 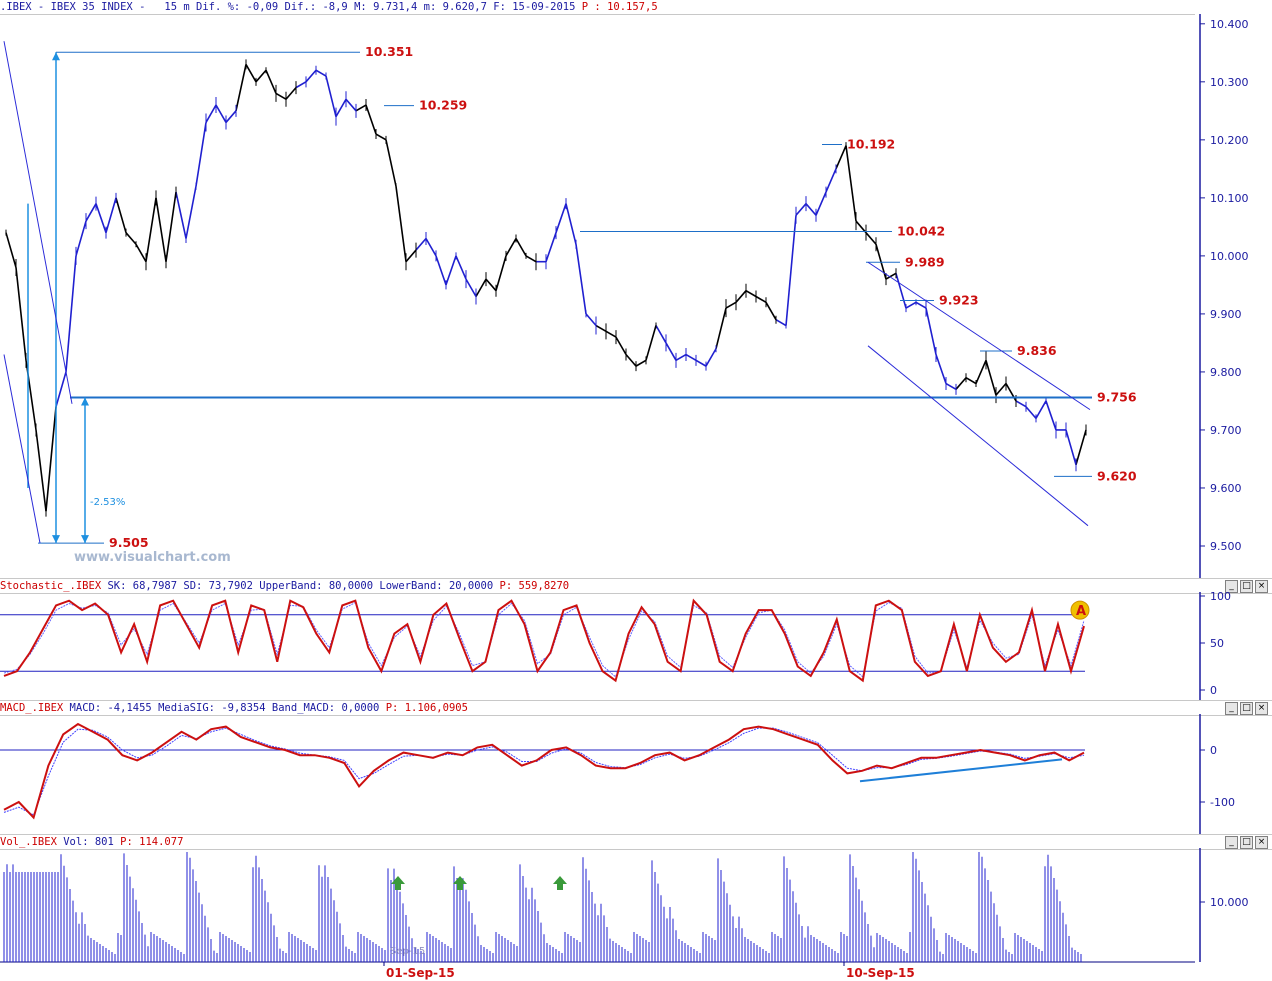 What do you see at coordinates (921, 231) in the screenshot?
I see `price-level-label: 10.042` at bounding box center [921, 231].